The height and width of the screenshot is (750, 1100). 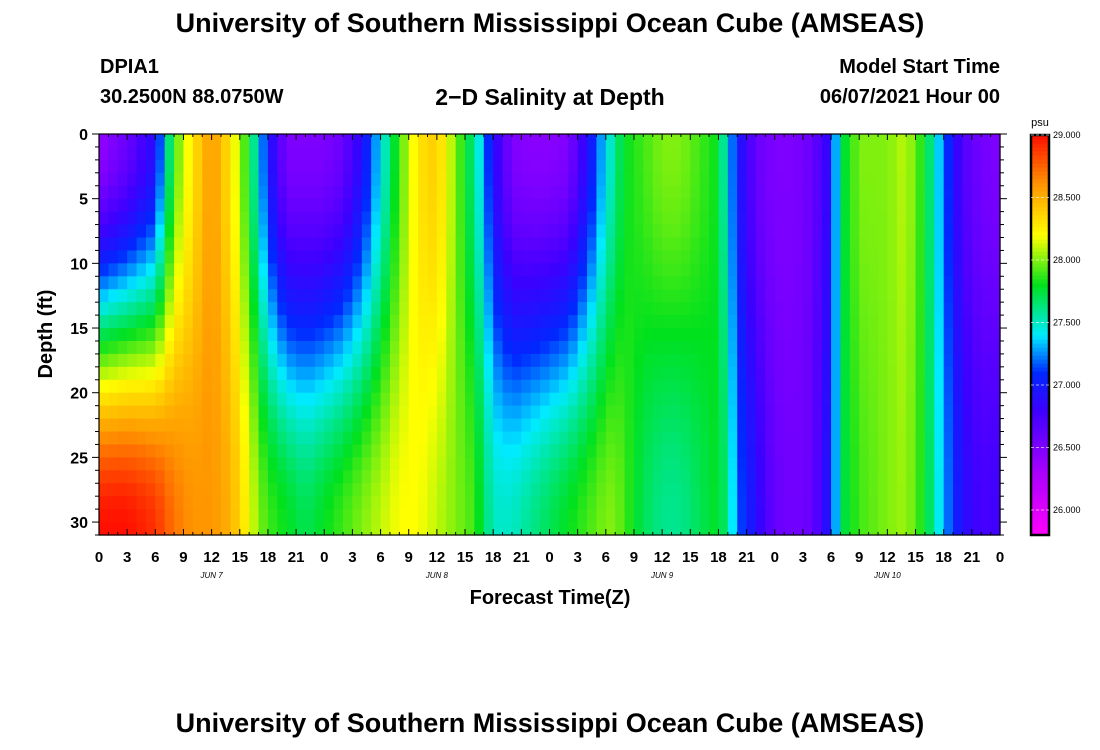 What do you see at coordinates (1000, 557) in the screenshot?
I see `x-tick-label: 0` at bounding box center [1000, 557].